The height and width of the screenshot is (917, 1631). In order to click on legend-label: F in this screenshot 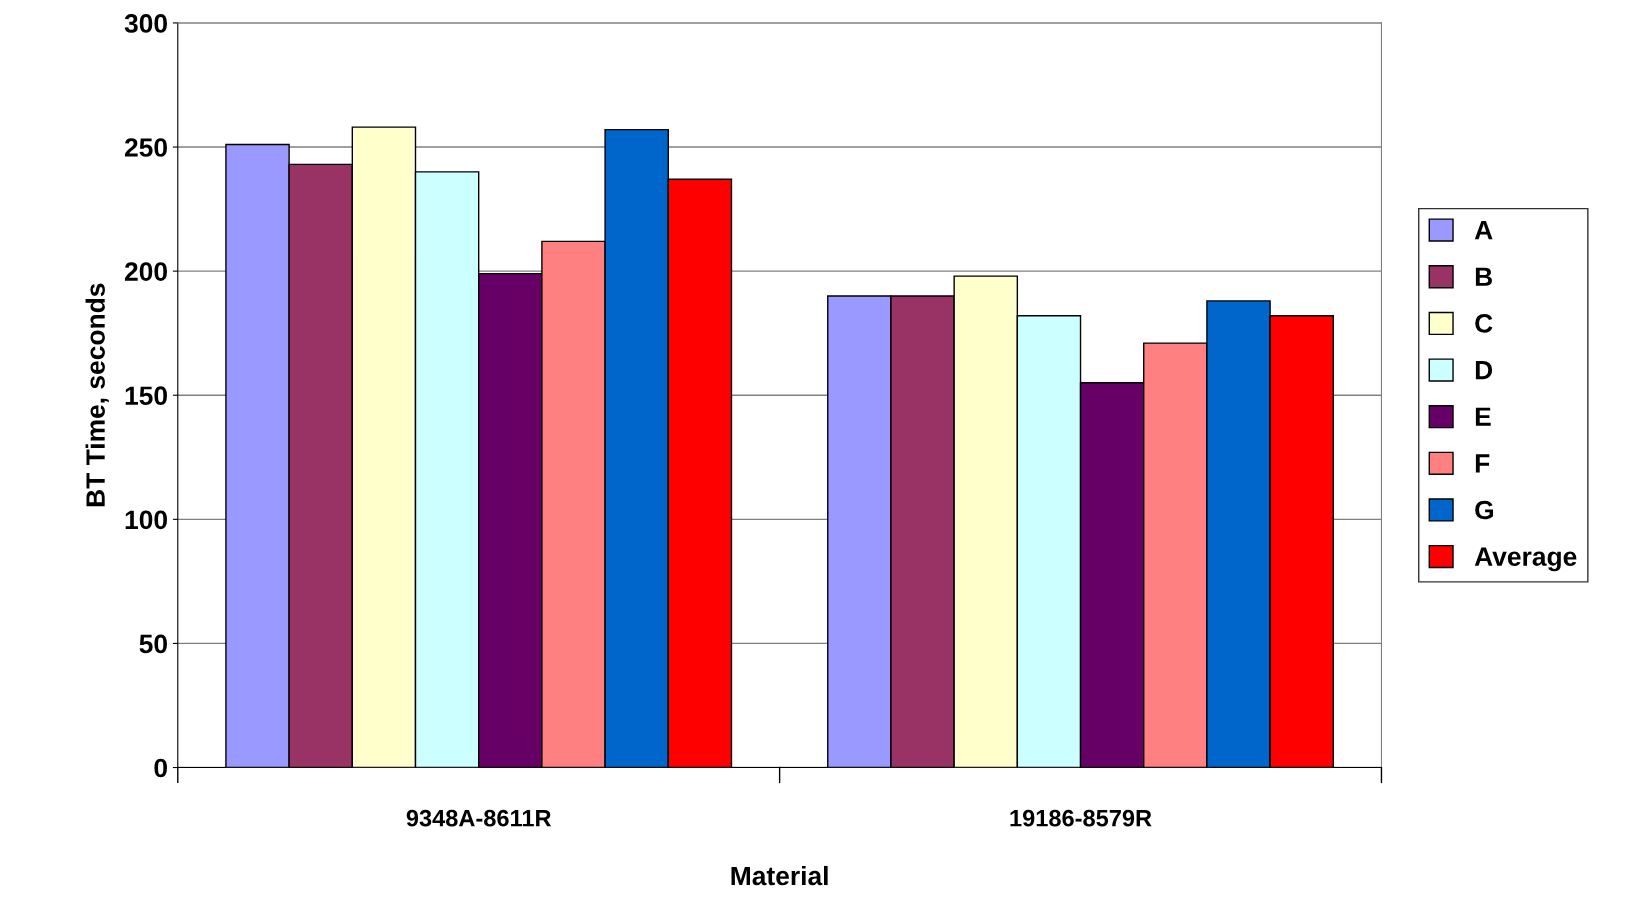, I will do `click(1482, 463)`.